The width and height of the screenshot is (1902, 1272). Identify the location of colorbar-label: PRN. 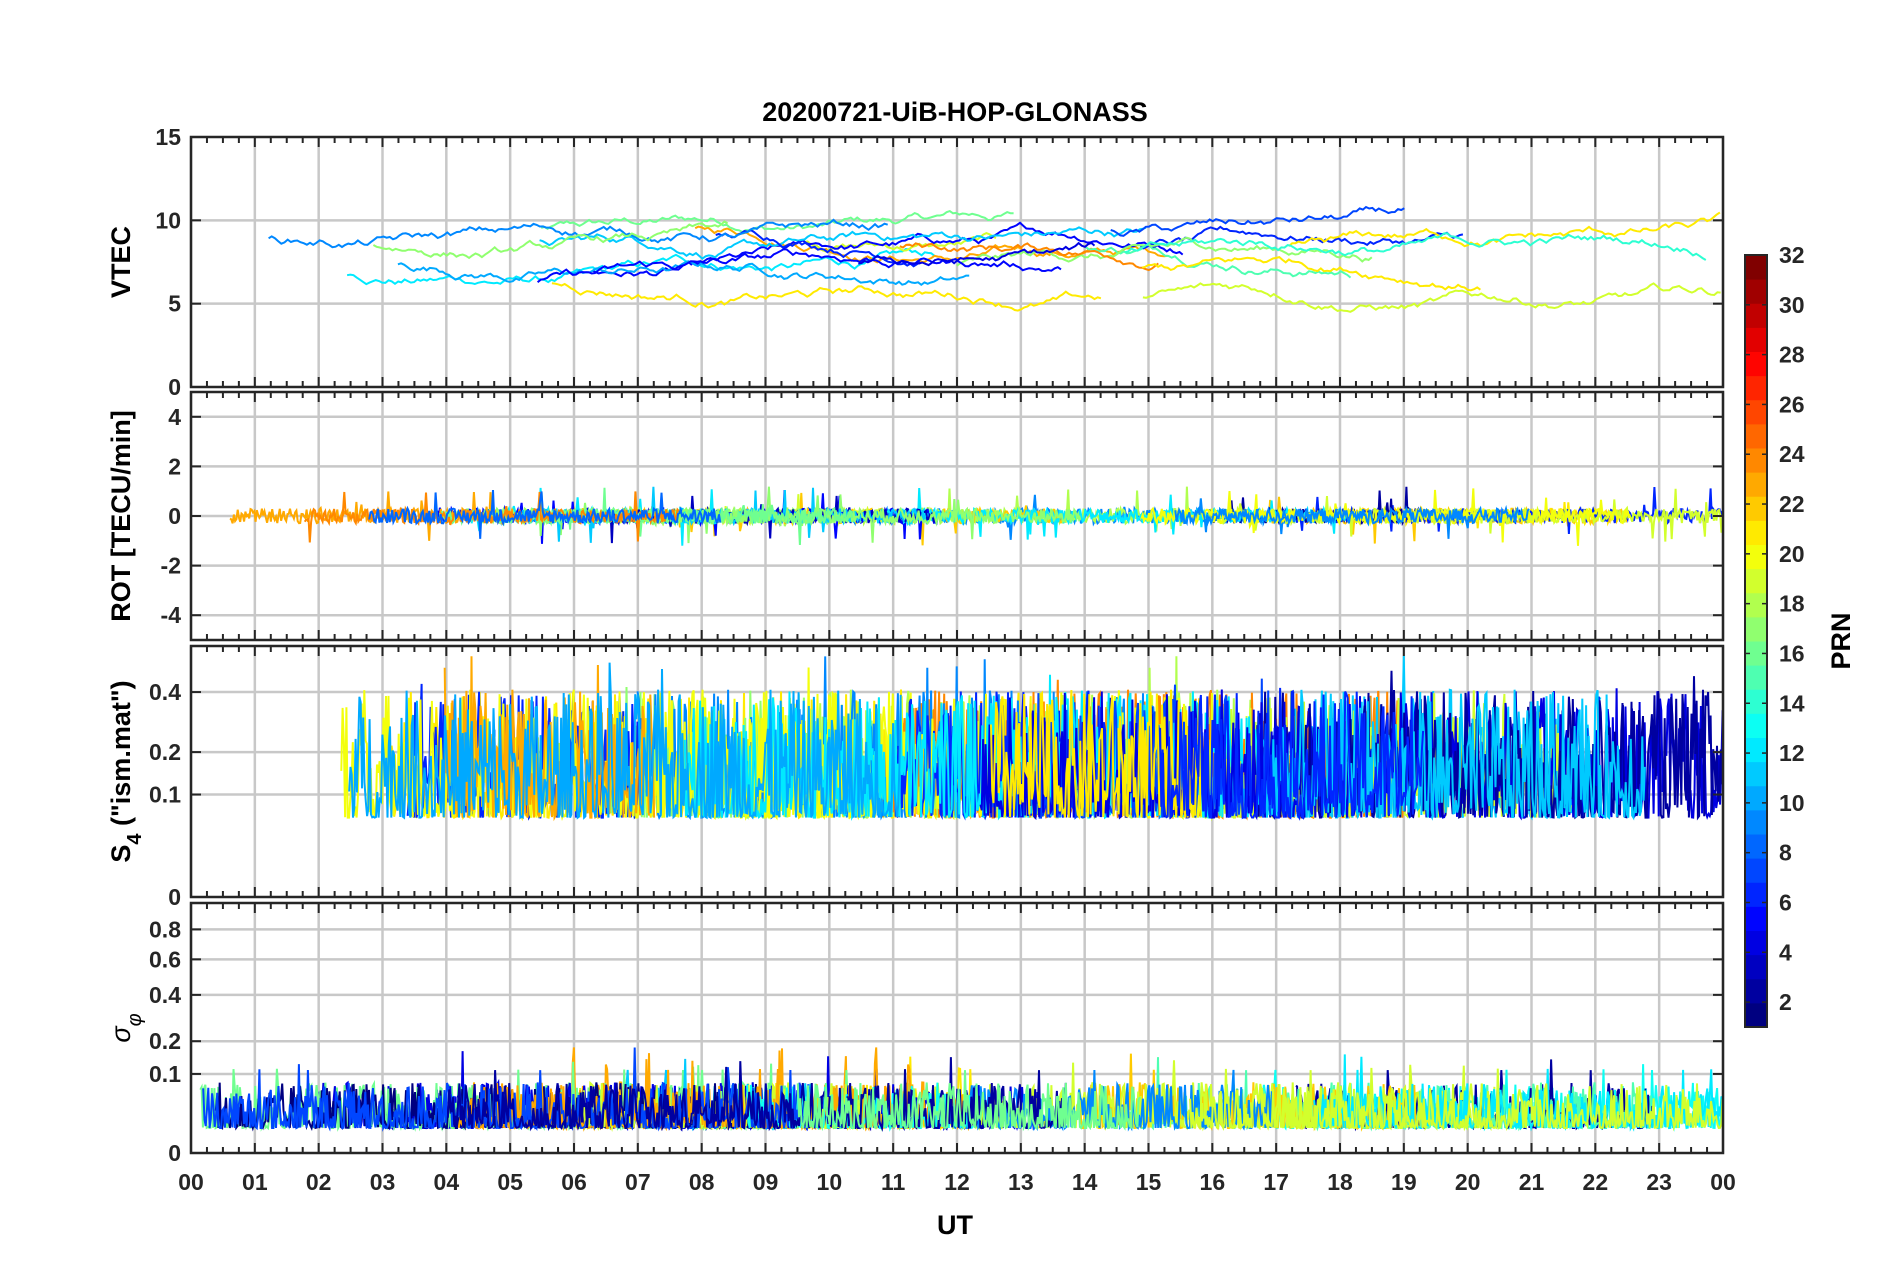
(1841, 640).